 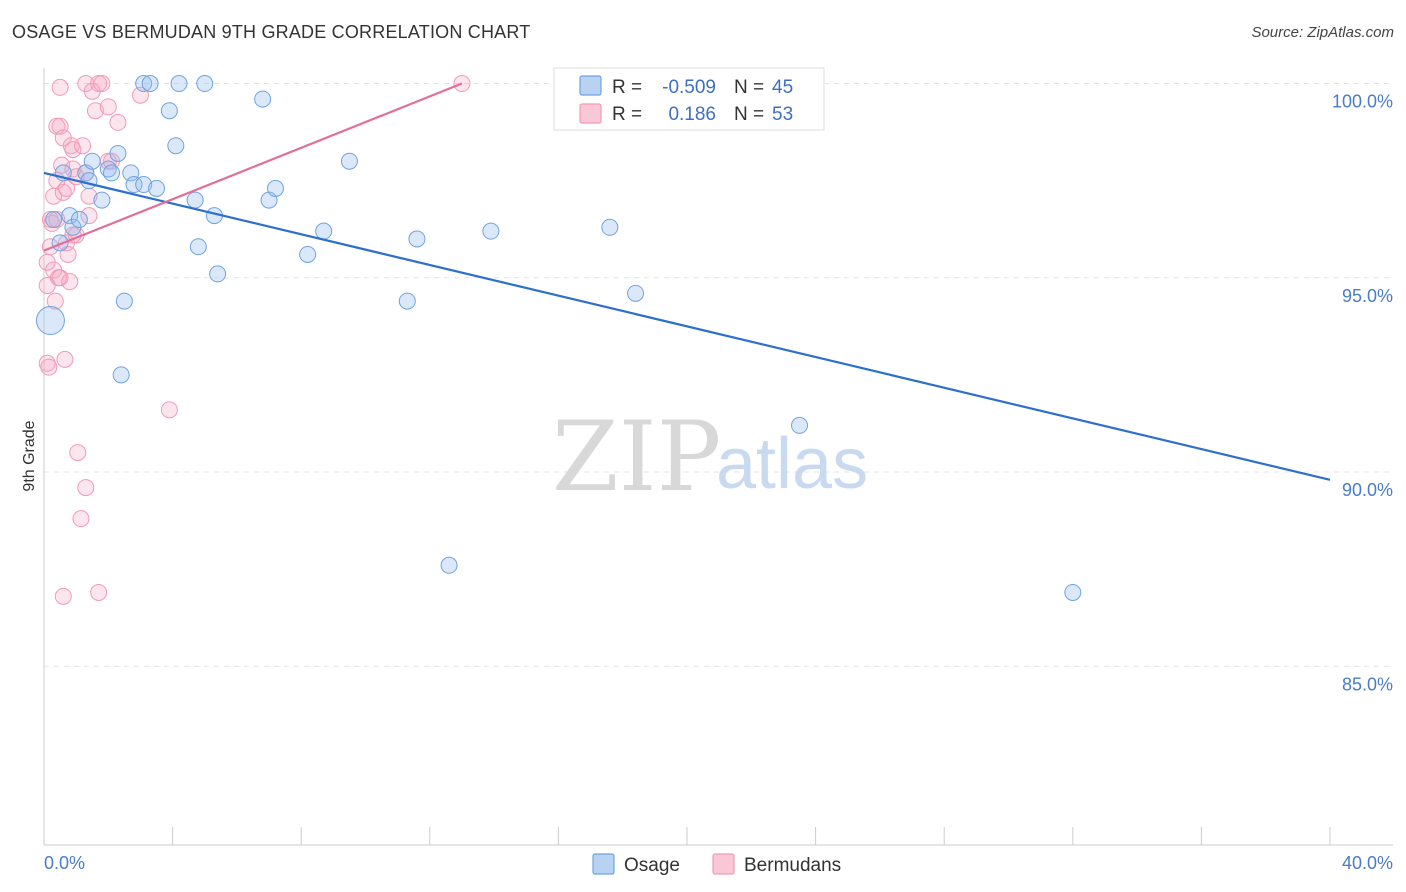 What do you see at coordinates (1367, 490) in the screenshot?
I see `y-tick-label: 90.0%` at bounding box center [1367, 490].